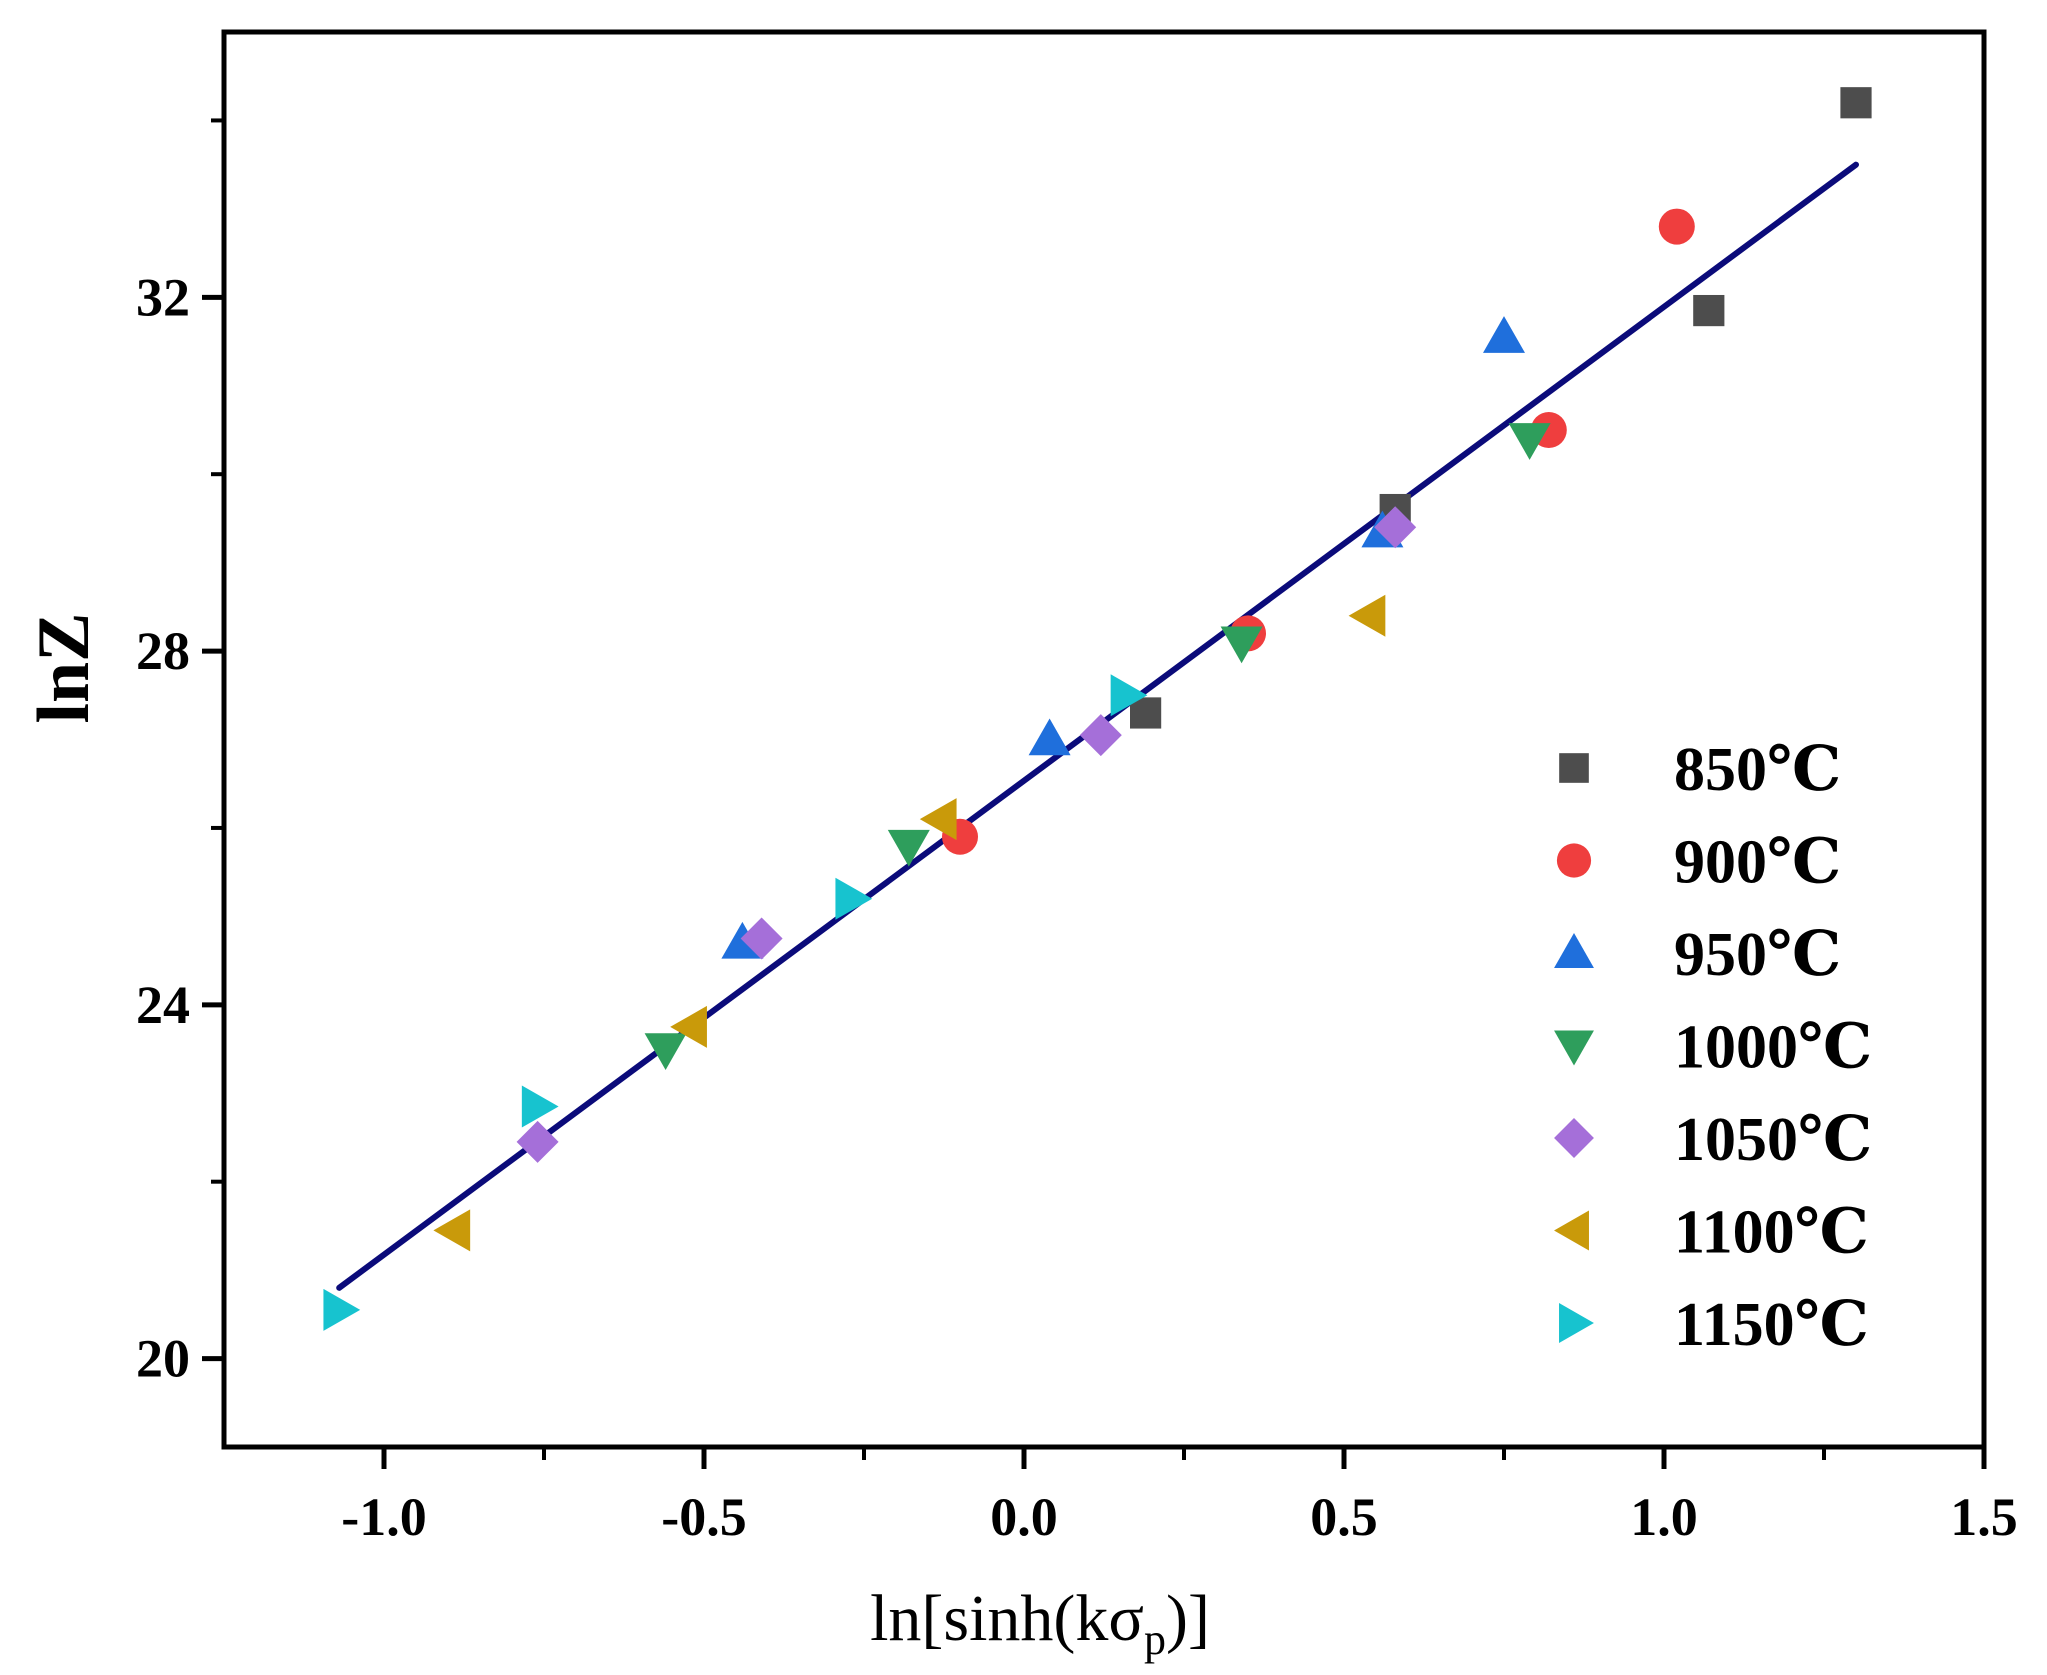 This screenshot has width=2047, height=1675. I want to click on x-axis-title: ln[sinh(kσp)], so click(1040, 1623).